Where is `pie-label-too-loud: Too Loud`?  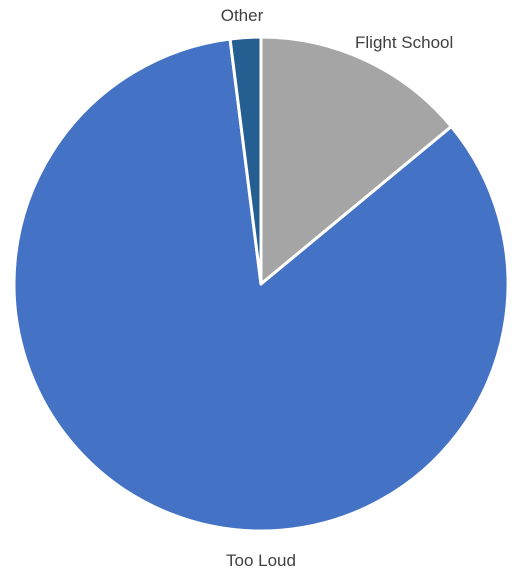
pie-label-too-loud: Too Loud is located at coordinates (261, 560).